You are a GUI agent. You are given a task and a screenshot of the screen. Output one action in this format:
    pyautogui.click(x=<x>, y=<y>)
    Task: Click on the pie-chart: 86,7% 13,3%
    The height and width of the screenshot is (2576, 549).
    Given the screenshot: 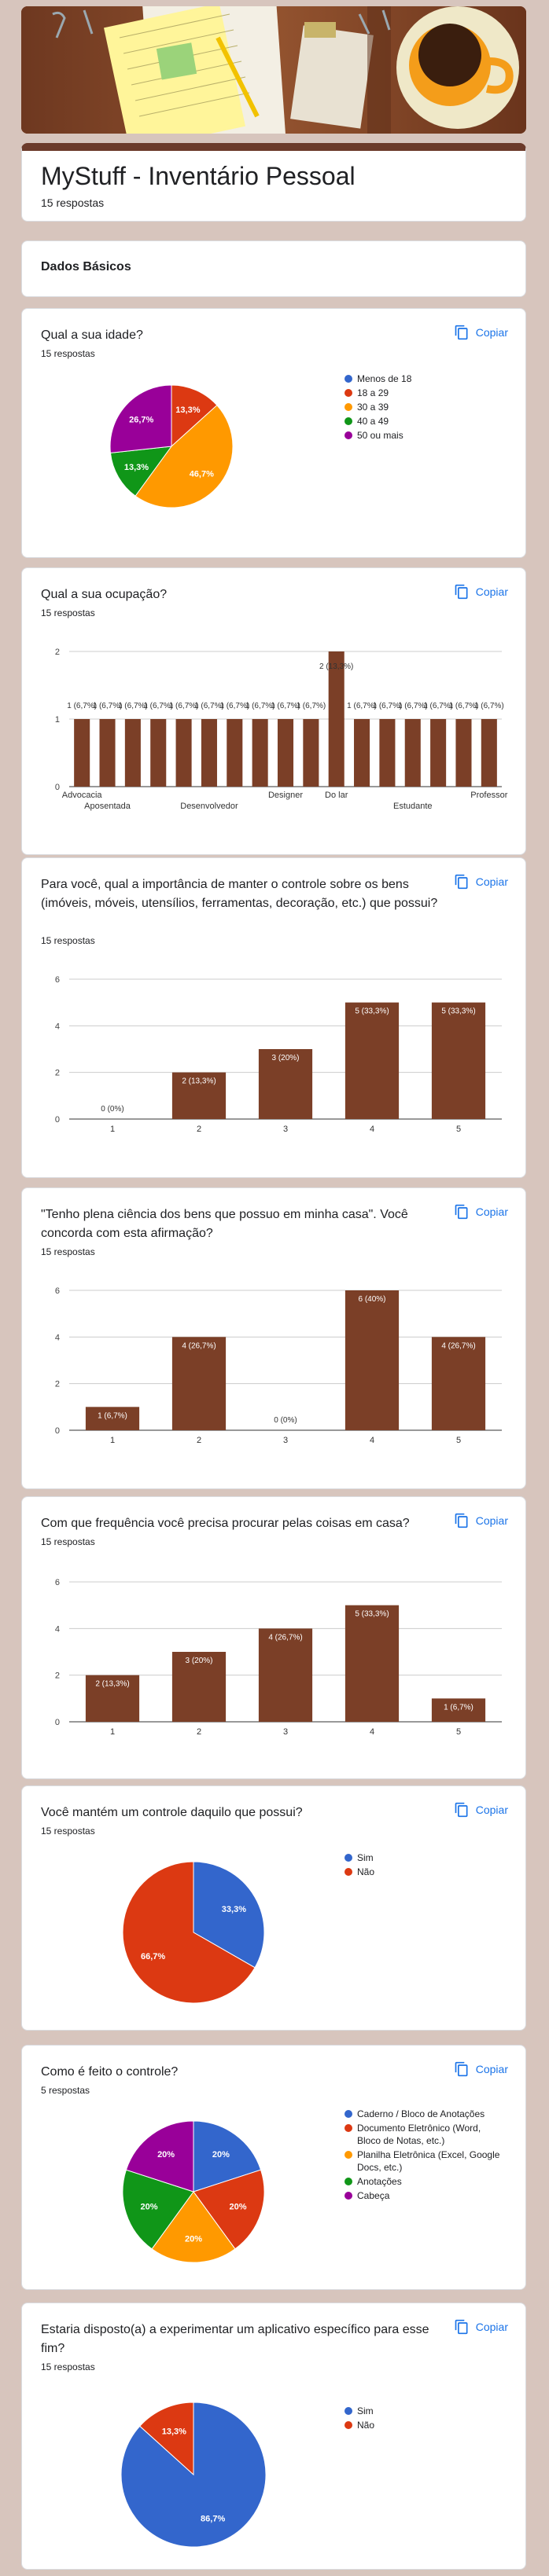 What is the action you would take?
    pyautogui.click(x=193, y=2475)
    